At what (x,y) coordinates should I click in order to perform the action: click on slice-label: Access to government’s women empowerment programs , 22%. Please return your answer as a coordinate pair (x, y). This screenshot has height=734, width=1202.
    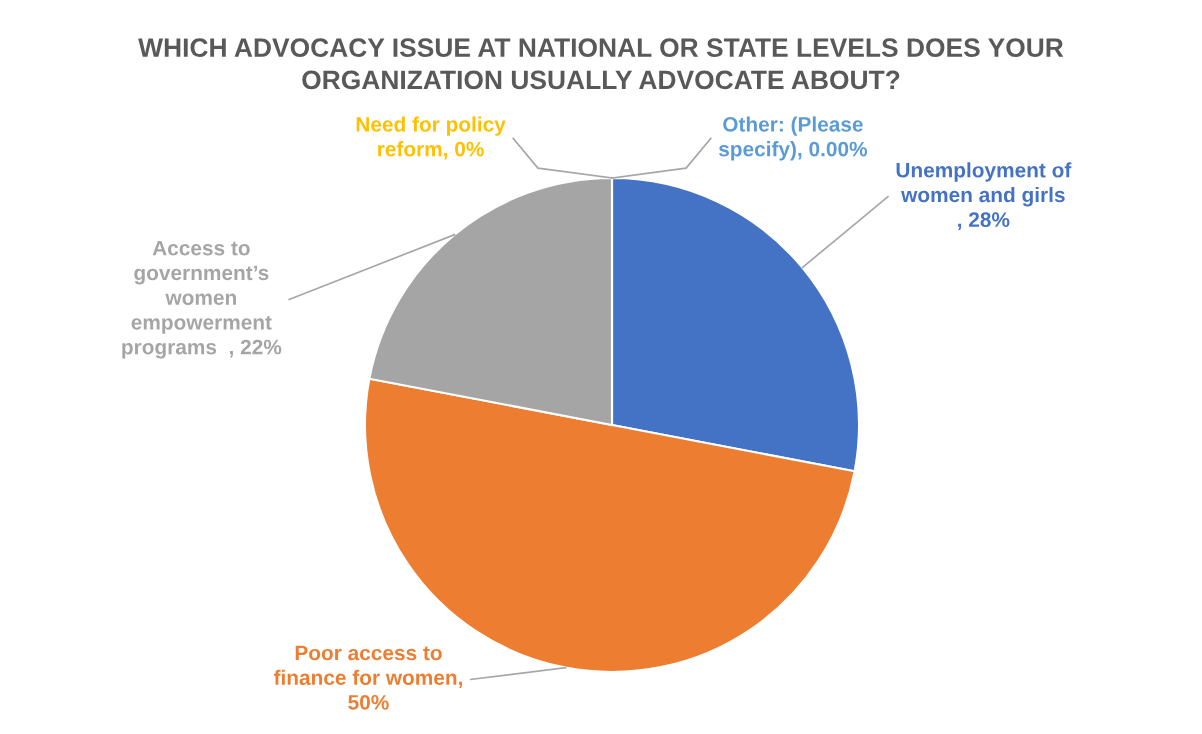
    Looking at the image, I should click on (202, 299).